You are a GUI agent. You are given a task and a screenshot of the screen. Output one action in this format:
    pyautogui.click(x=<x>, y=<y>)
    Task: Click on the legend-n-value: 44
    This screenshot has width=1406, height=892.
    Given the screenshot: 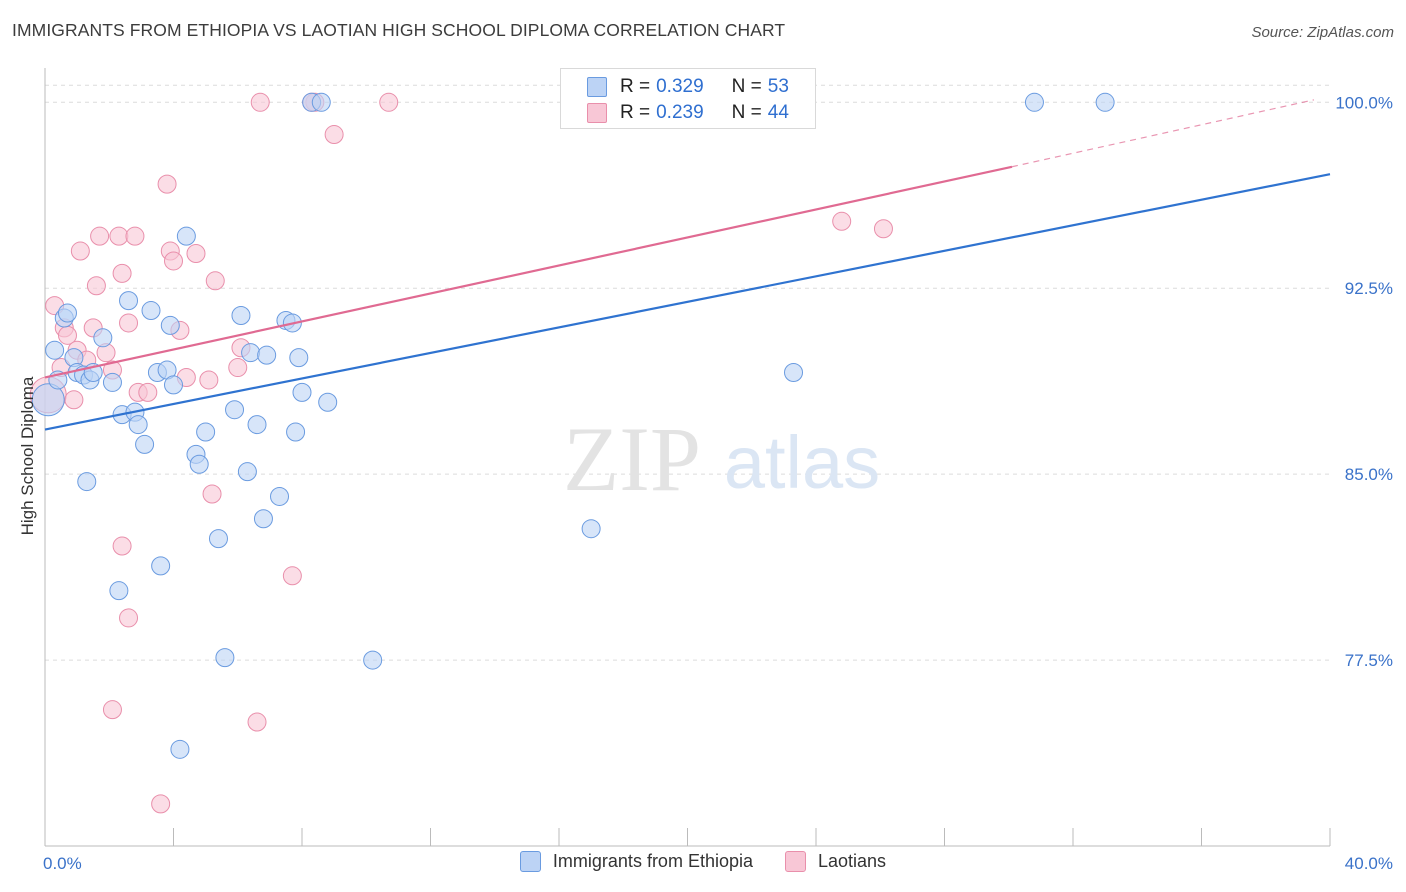 What is the action you would take?
    pyautogui.click(x=778, y=112)
    